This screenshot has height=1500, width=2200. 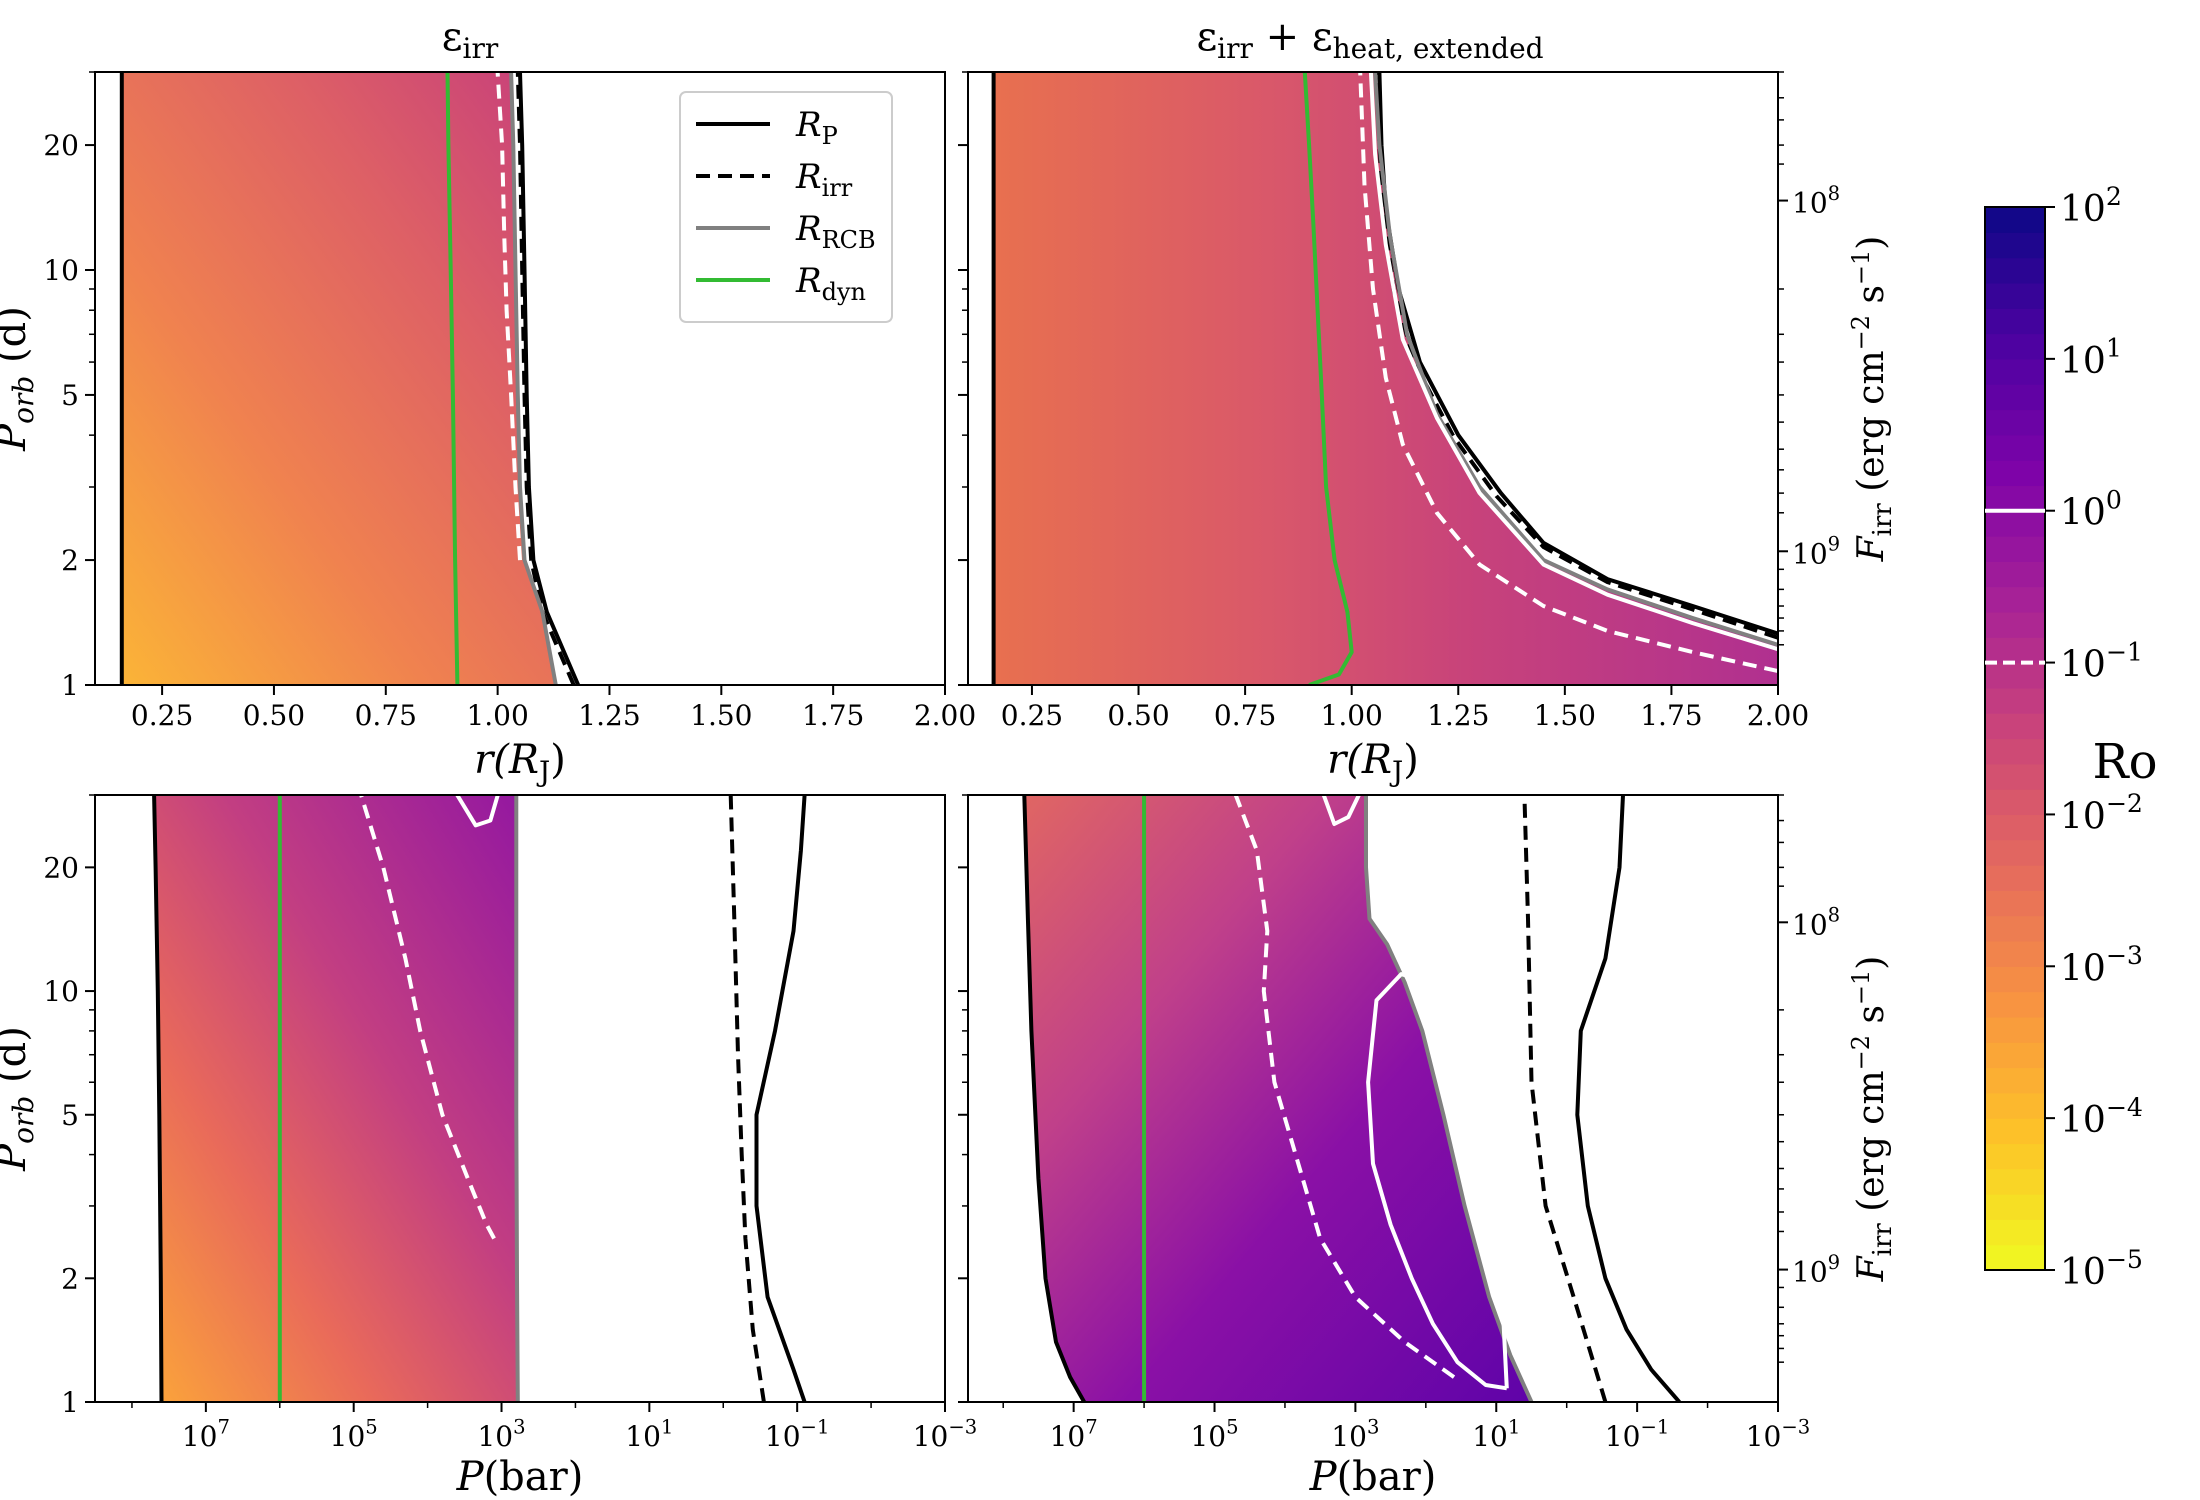 What do you see at coordinates (2101, 1269) in the screenshot?
I see `colorbar-tick-label: 10⁻⁵` at bounding box center [2101, 1269].